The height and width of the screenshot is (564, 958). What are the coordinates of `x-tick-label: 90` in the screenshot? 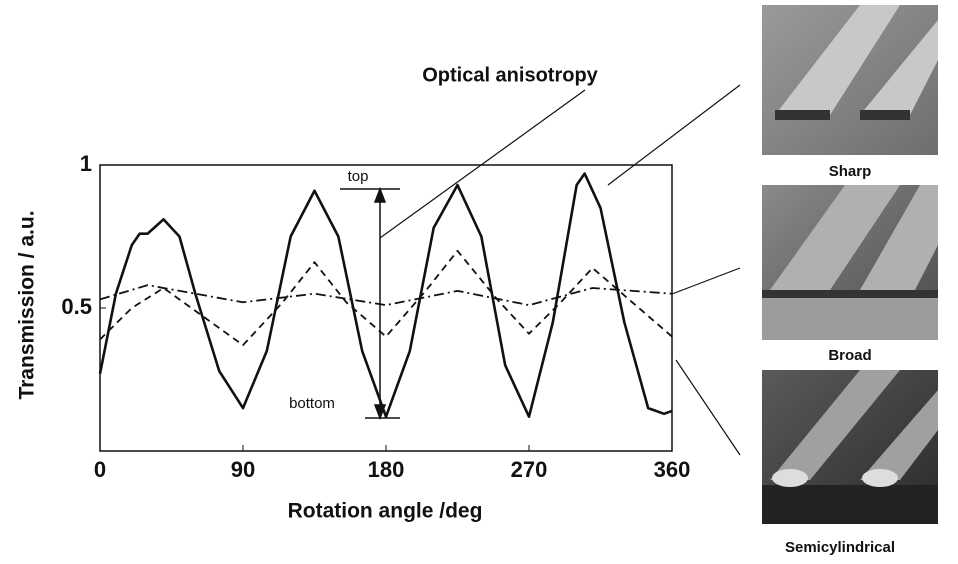 It's located at (243, 469).